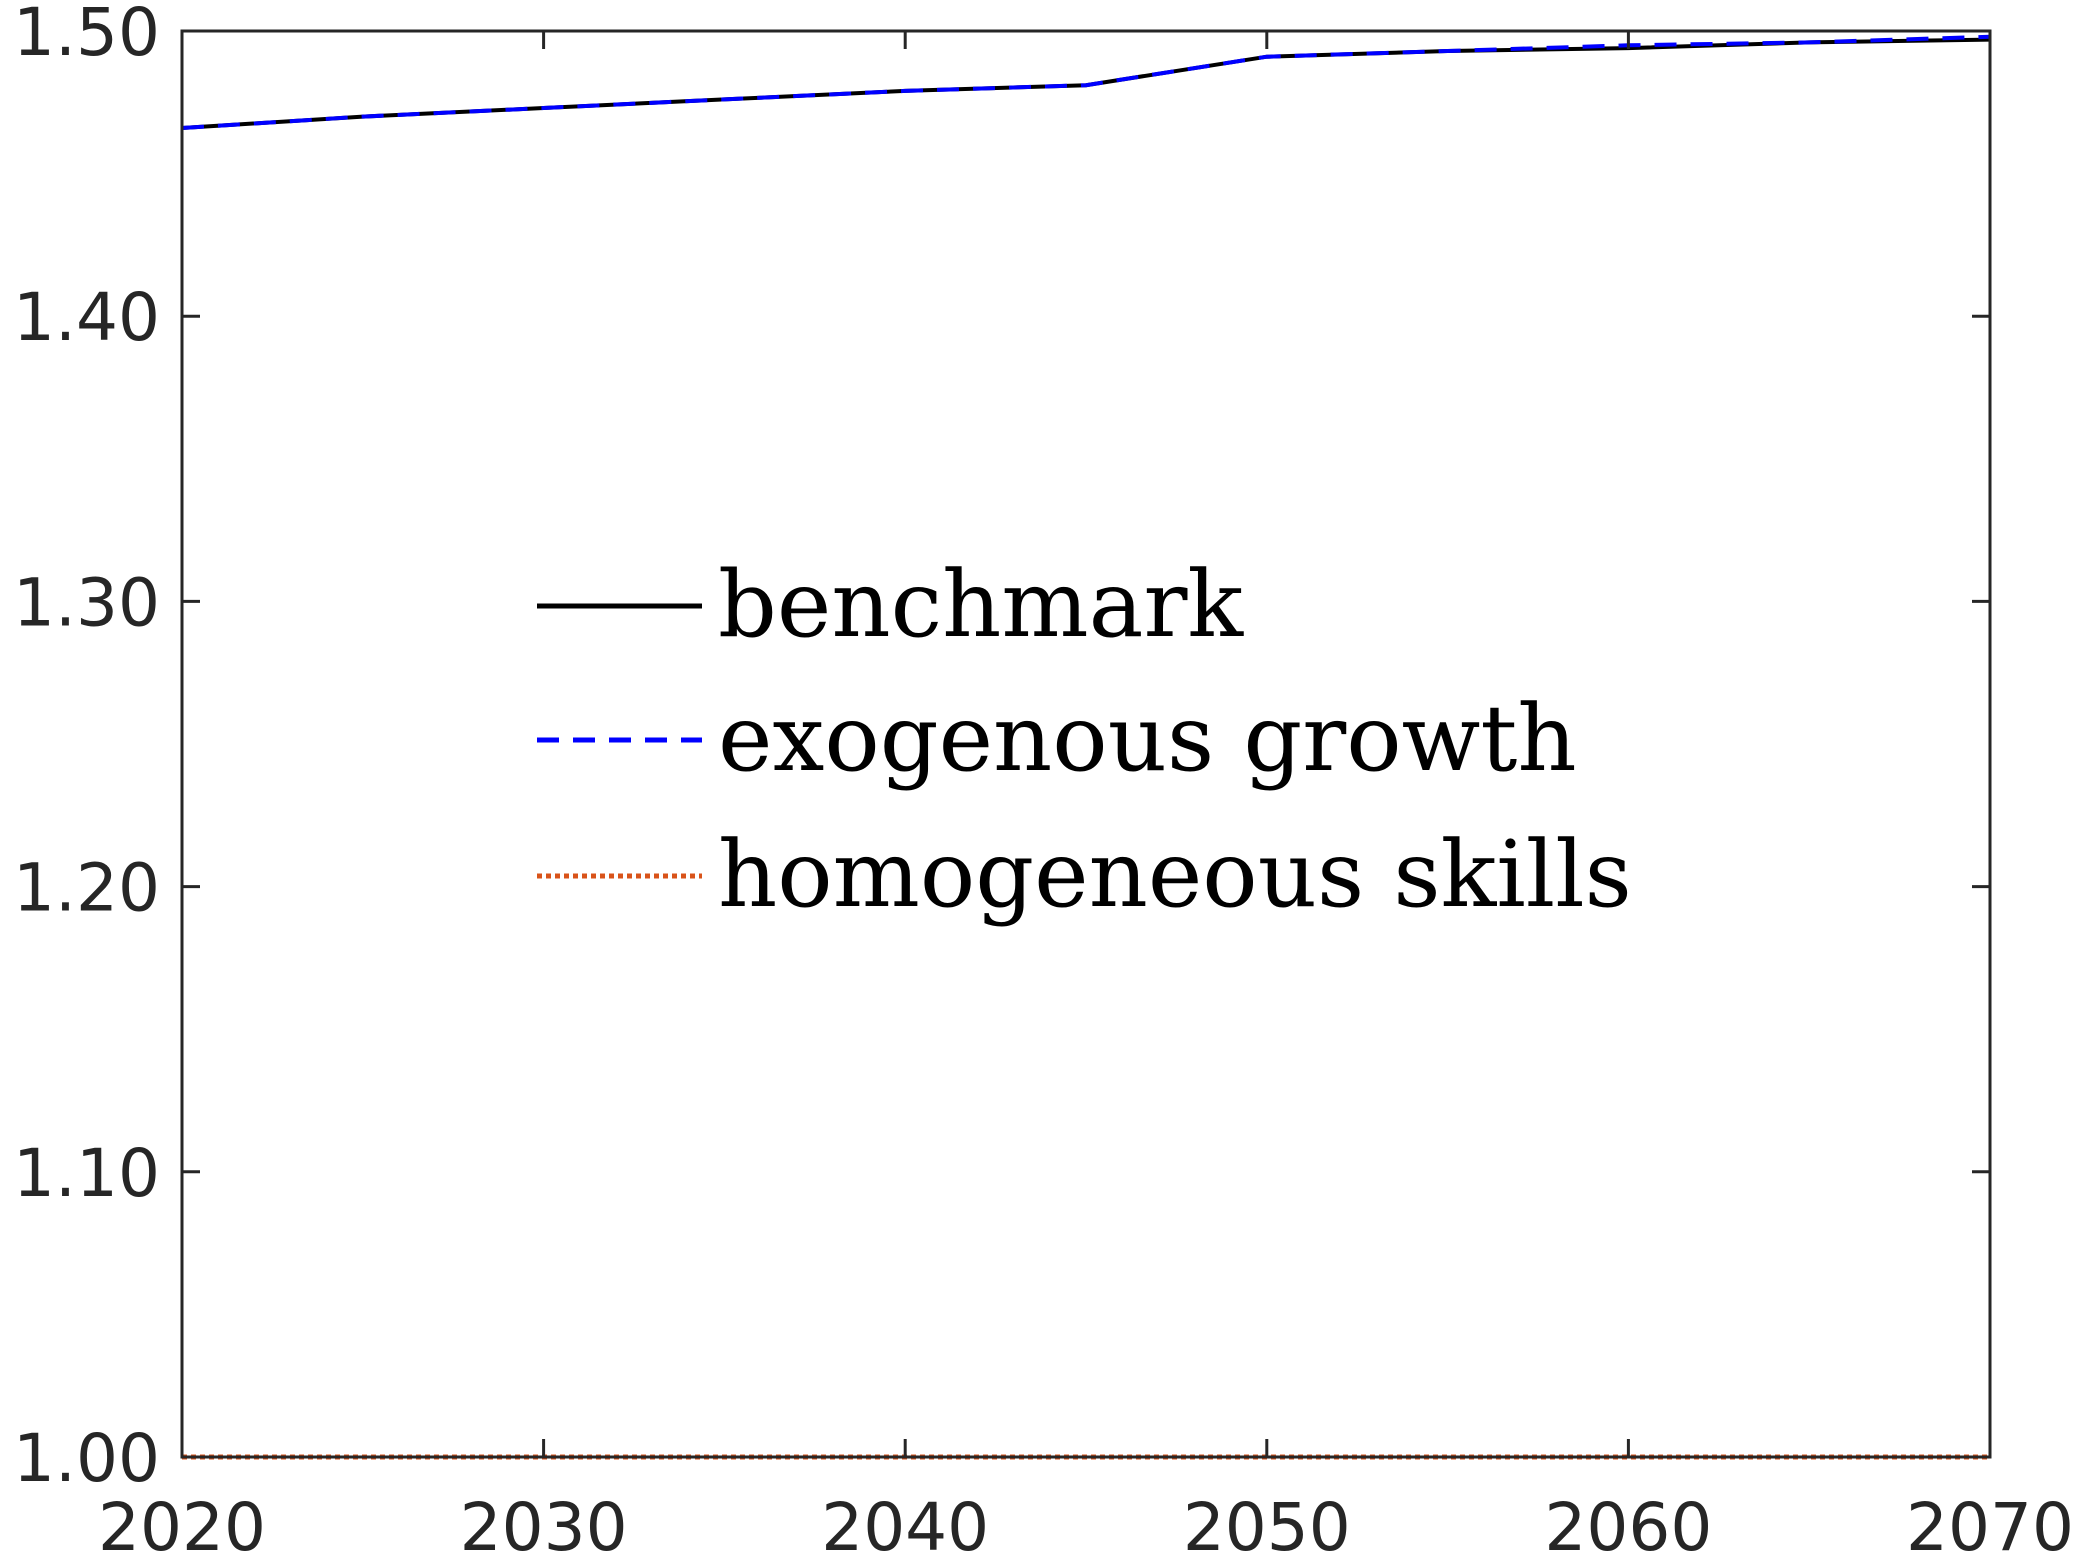  I want to click on x-tick-label: 2040, so click(905, 1521).